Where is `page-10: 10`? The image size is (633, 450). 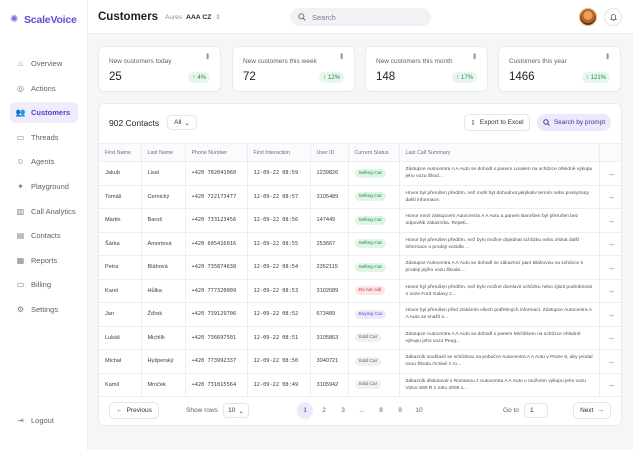
page-10: 10 is located at coordinates (419, 410).